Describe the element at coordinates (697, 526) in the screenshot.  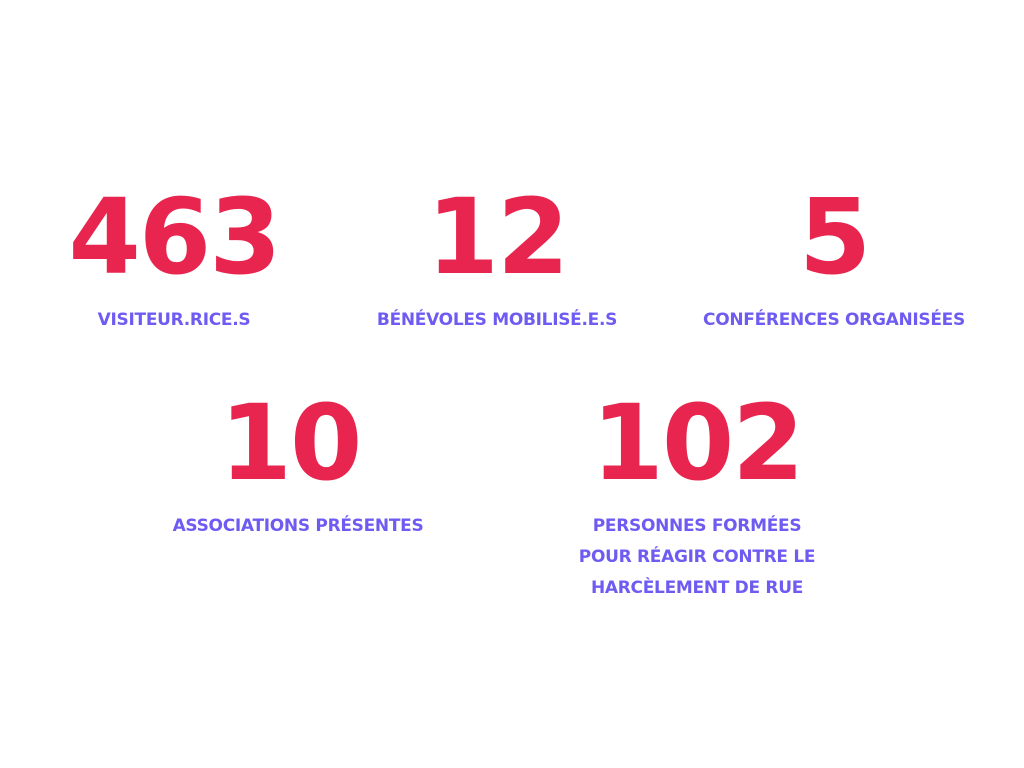
I see `stat-label-line: PERSONNES FORMÉES` at that location.